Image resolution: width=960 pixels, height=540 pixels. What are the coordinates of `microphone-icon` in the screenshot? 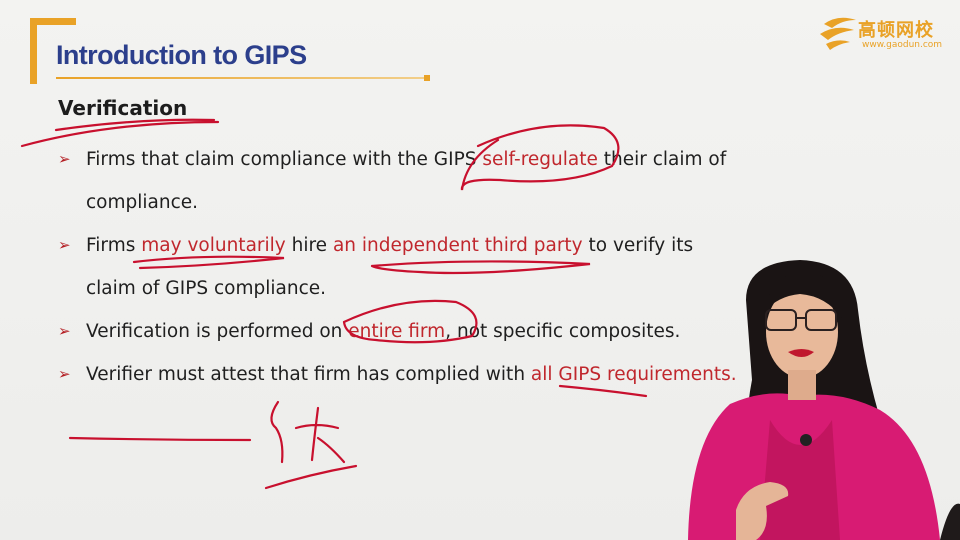 It's located at (806, 440).